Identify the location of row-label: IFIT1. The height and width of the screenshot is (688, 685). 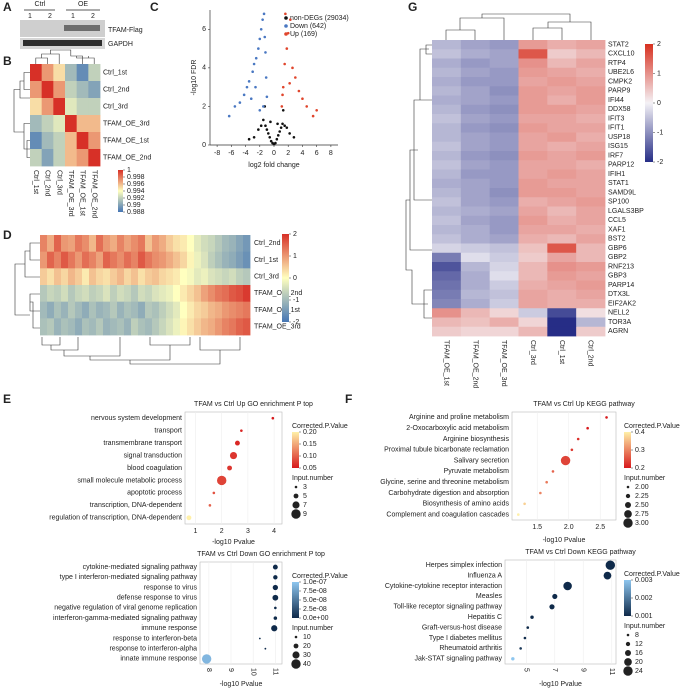
(616, 128).